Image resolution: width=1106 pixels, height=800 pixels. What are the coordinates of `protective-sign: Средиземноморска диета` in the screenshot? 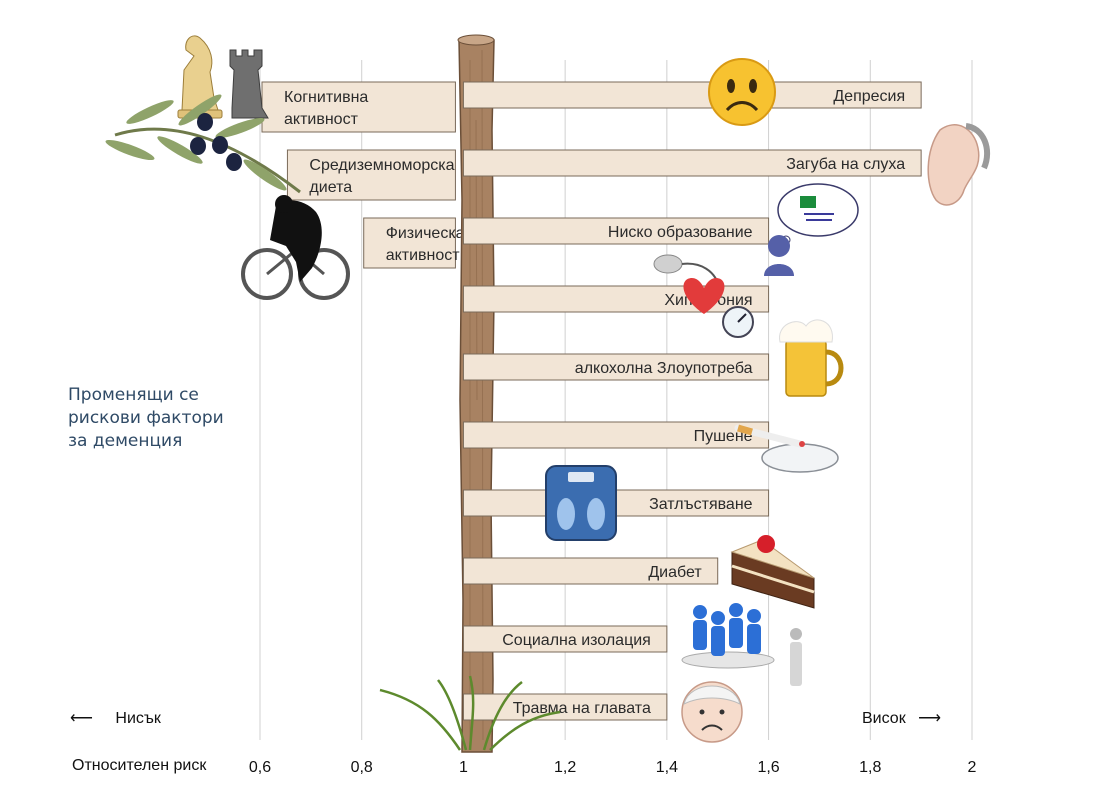 It's located at (371, 175).